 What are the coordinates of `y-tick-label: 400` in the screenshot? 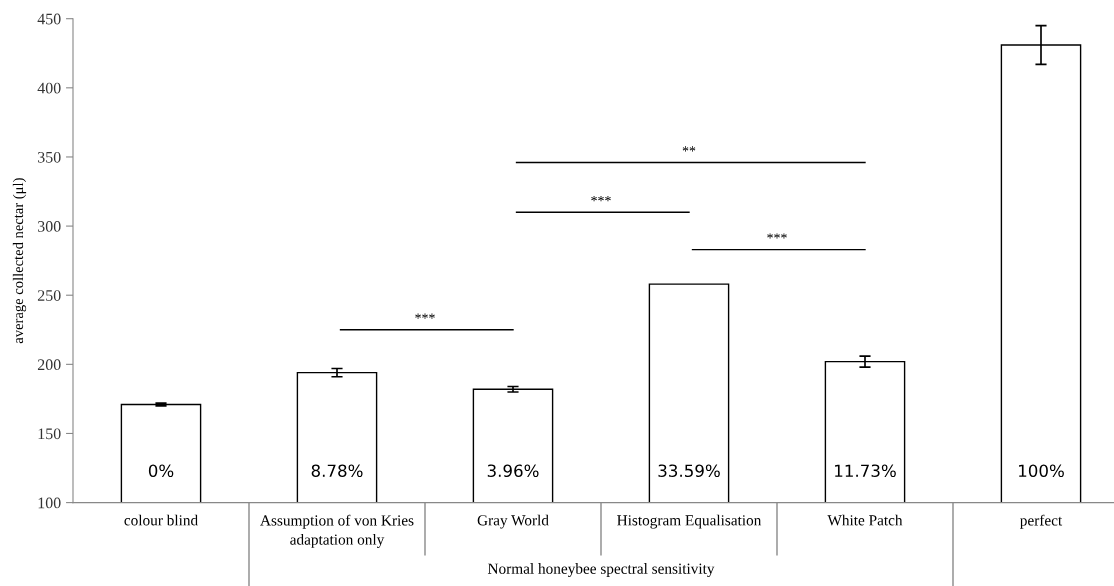 It's located at (49, 88).